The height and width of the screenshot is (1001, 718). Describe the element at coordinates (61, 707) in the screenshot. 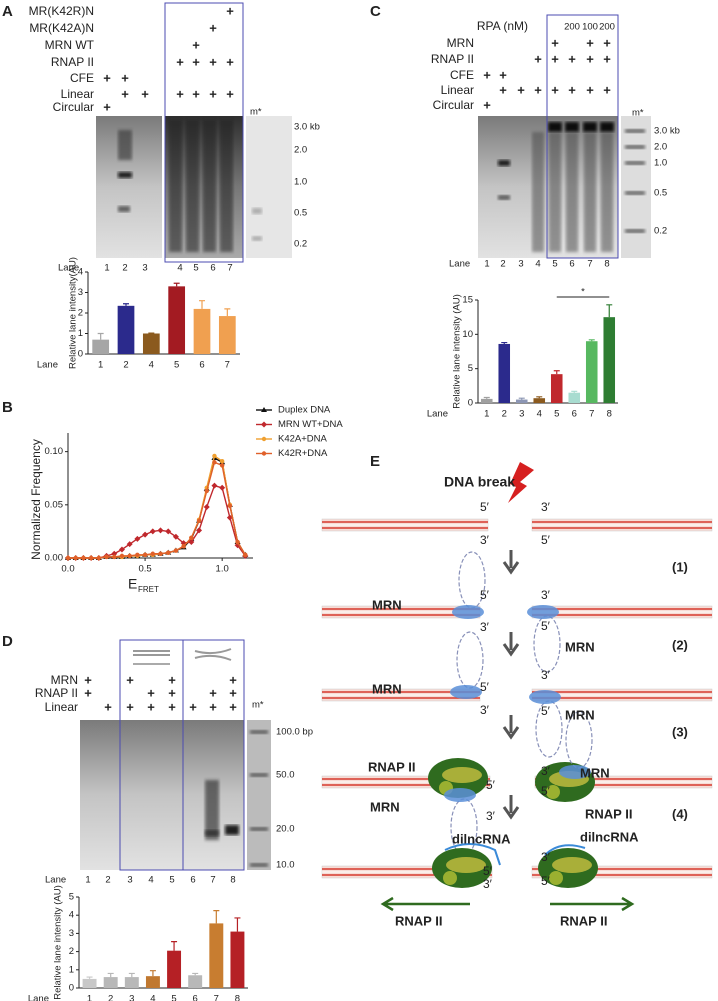

I see `label: Linear` at that location.